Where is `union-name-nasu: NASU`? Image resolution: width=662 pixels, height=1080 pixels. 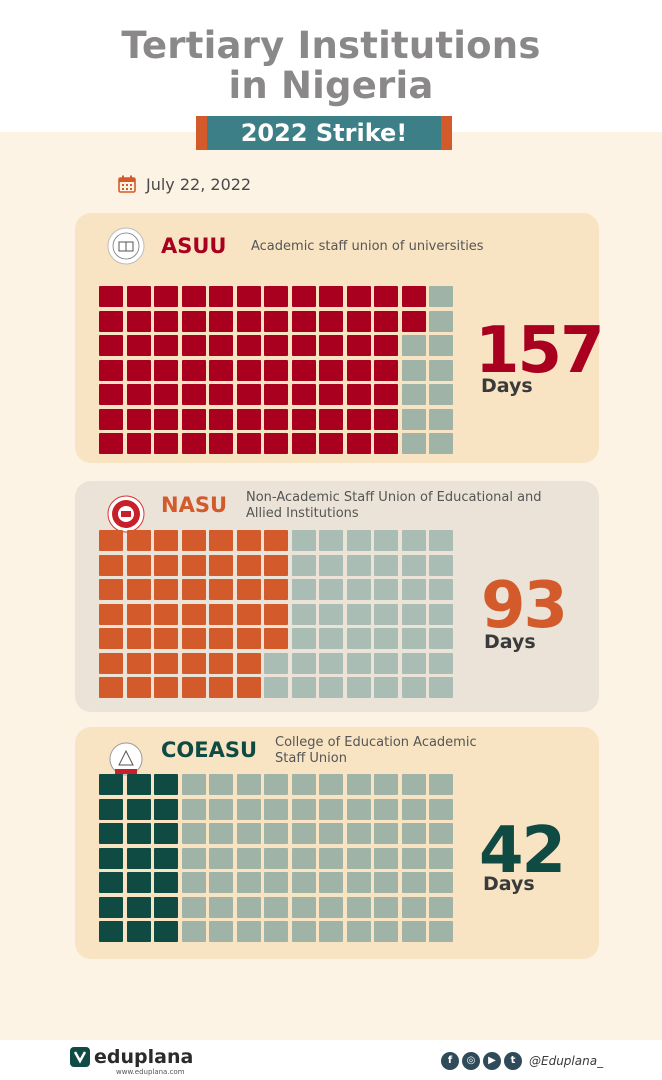 union-name-nasu: NASU is located at coordinates (194, 505).